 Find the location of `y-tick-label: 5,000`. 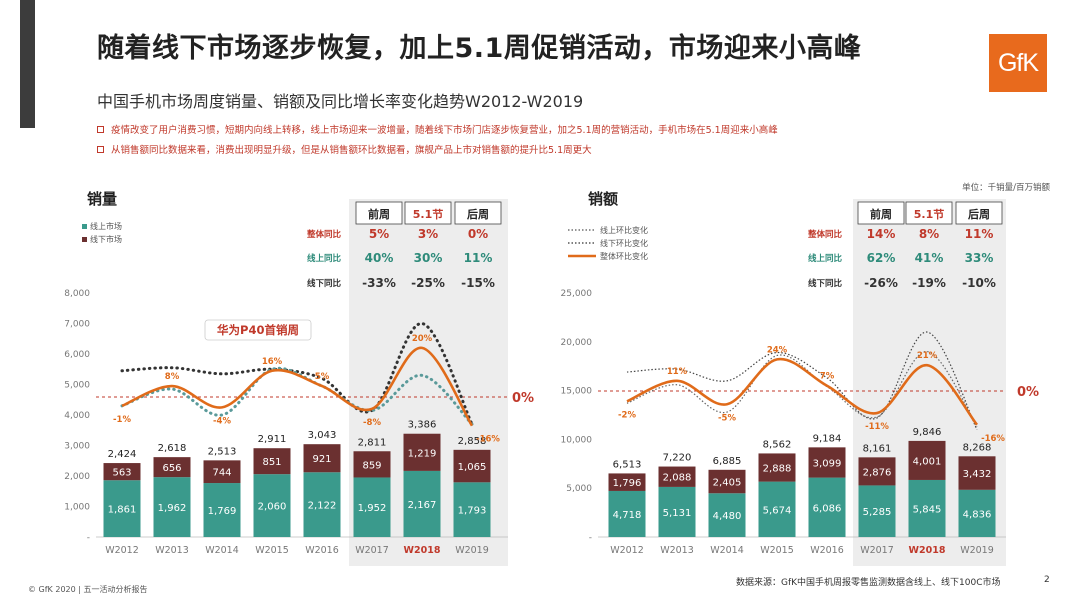

y-tick-label: 5,000 is located at coordinates (77, 386).